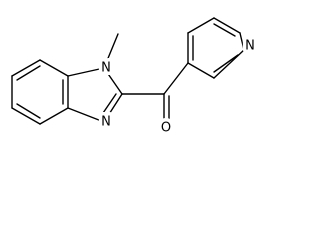 The width and height of the screenshot is (320, 240). I want to click on atom-label: O, so click(166, 128).